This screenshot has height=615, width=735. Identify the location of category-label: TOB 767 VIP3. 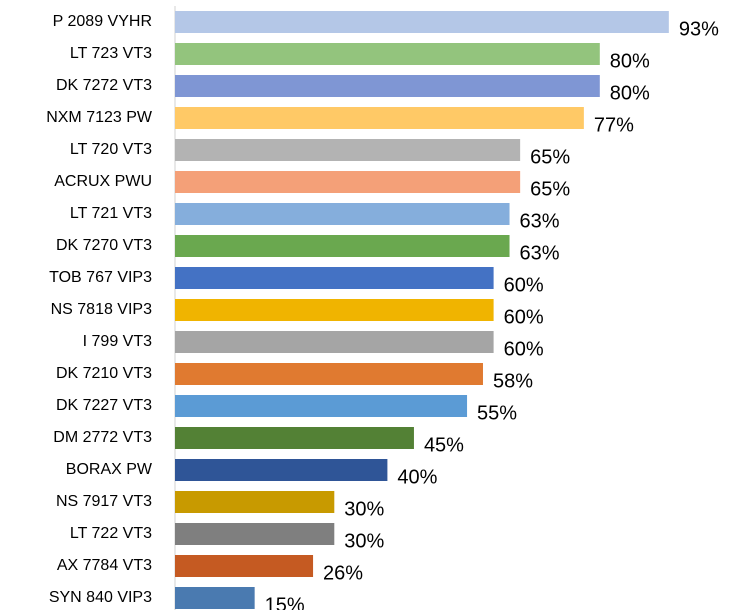
(100, 277).